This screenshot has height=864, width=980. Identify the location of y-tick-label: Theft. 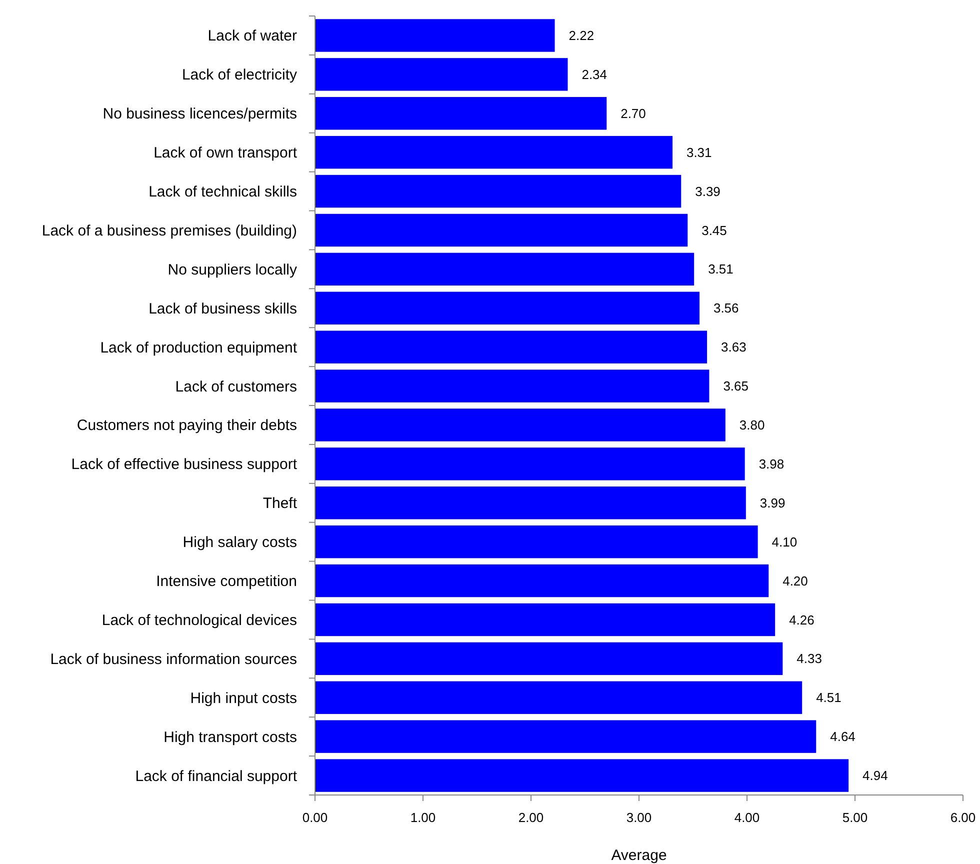
(280, 503).